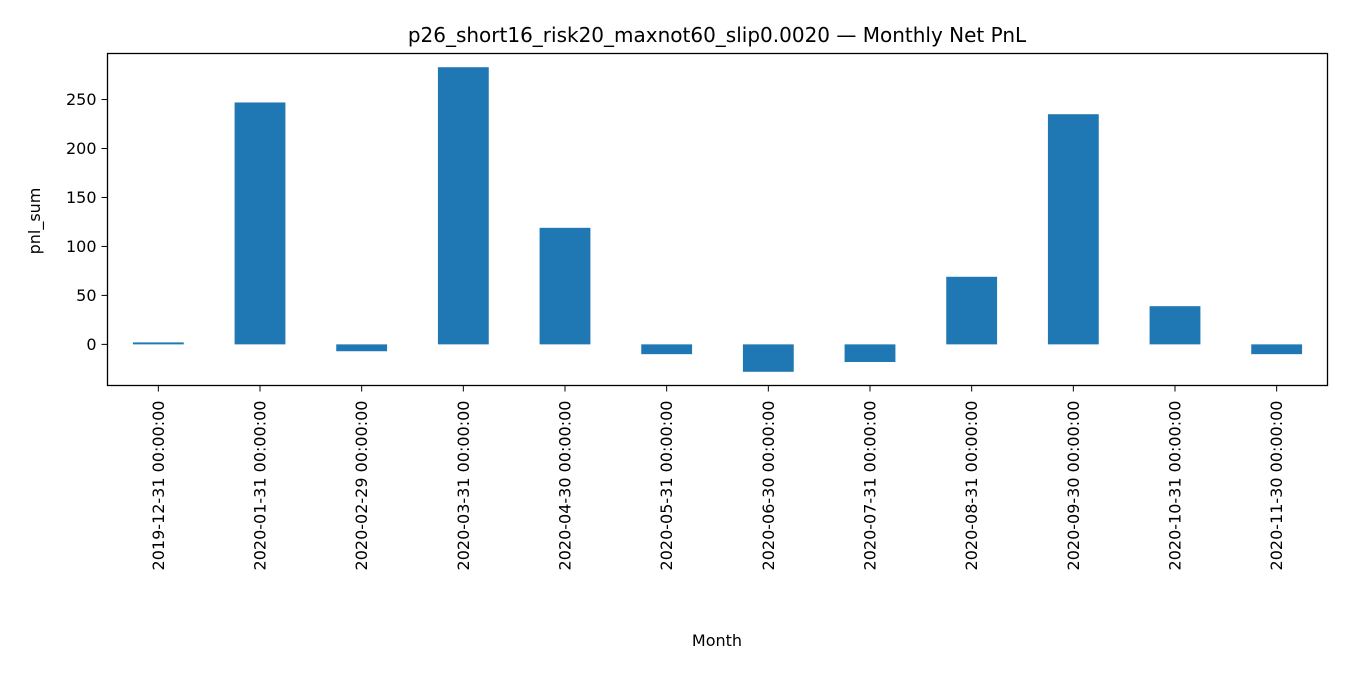  What do you see at coordinates (768, 486) in the screenshot?
I see `x-tick-label: 2020-06-30 00:00:00` at bounding box center [768, 486].